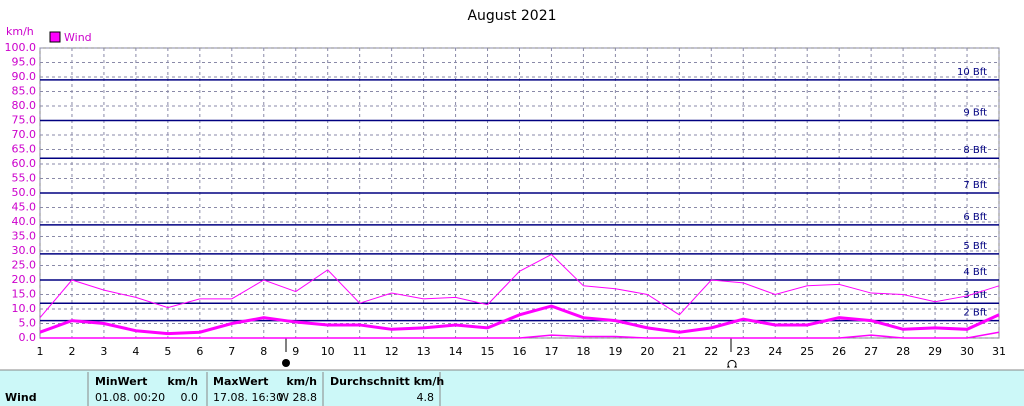  I want to click on x-tick-label: 21, so click(679, 351).